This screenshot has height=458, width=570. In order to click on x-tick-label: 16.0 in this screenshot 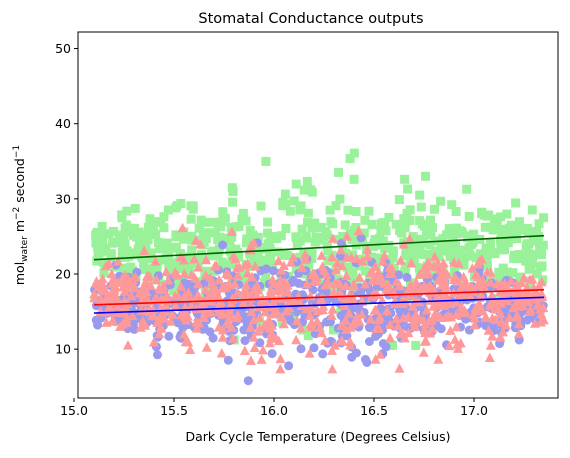, I will do `click(274, 410)`.